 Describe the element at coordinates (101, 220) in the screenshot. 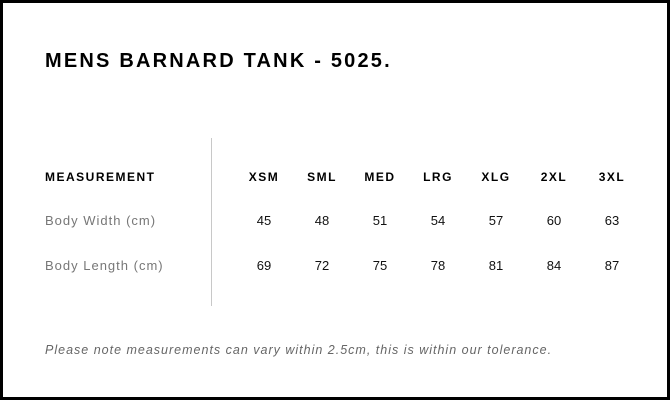

I see `row-label: Body Width (cm)` at that location.